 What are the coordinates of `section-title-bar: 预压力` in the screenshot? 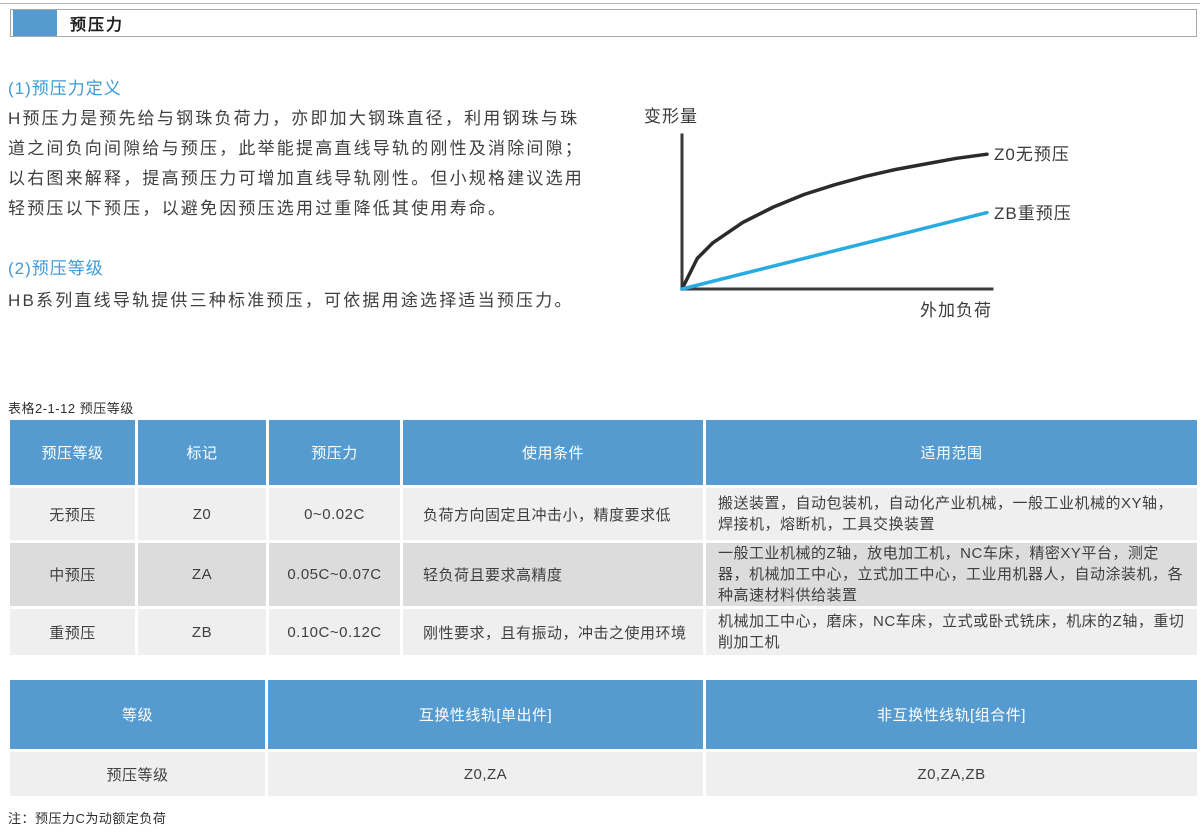 It's located at (603, 23).